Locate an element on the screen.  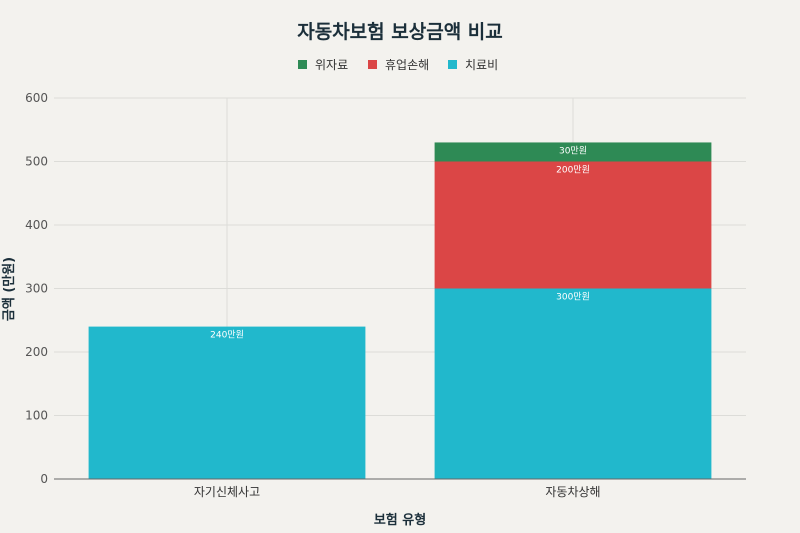
legend-label: 치료비 is located at coordinates (481, 65).